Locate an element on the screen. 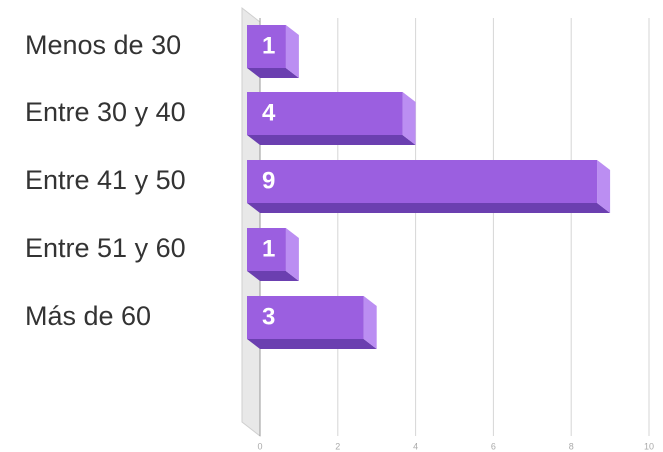  x-tick-label: 2 is located at coordinates (337, 446).